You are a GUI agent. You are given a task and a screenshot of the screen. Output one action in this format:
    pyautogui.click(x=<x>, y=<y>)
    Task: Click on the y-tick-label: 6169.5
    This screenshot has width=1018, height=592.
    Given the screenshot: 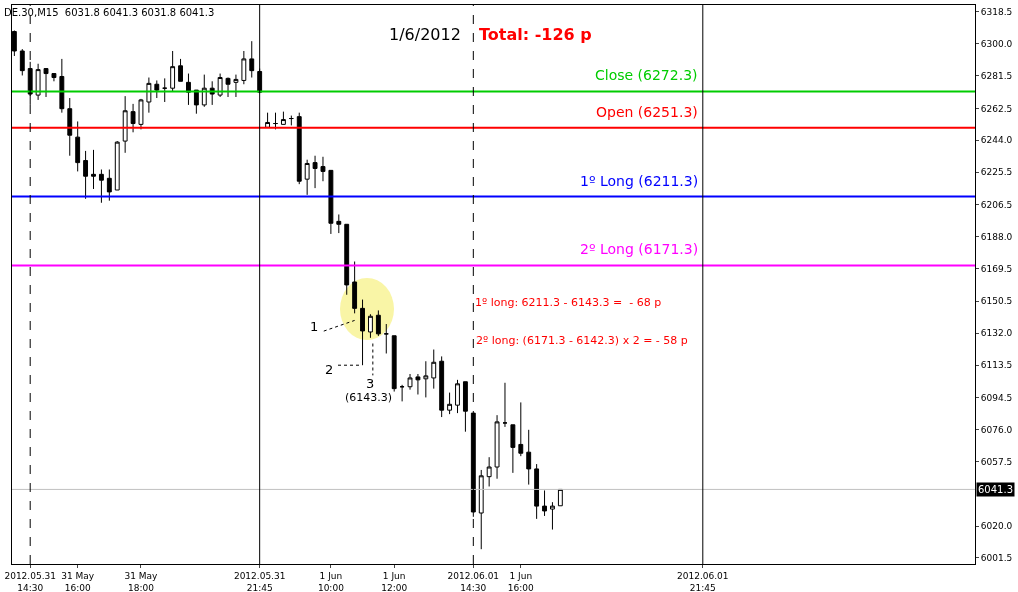 What is the action you would take?
    pyautogui.click(x=996, y=268)
    